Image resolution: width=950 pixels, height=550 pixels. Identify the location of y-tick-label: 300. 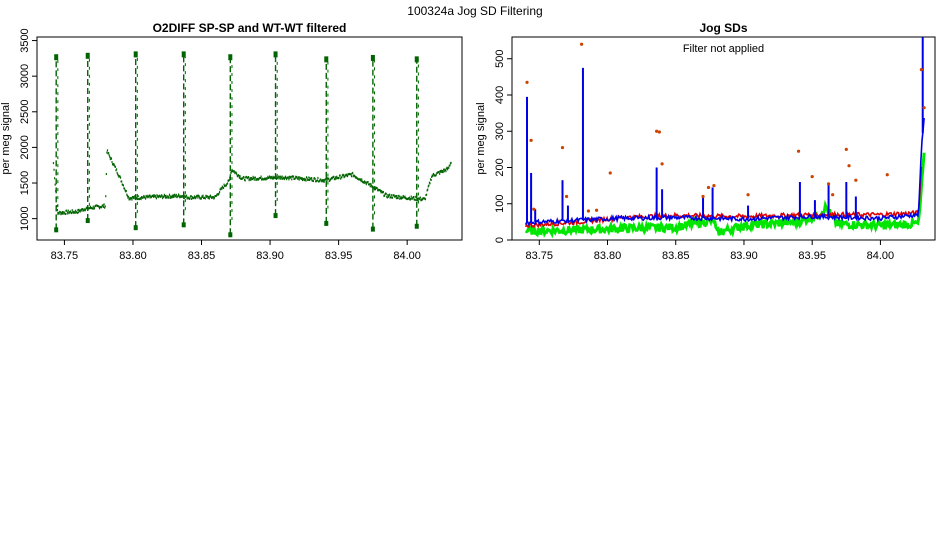
(500, 131).